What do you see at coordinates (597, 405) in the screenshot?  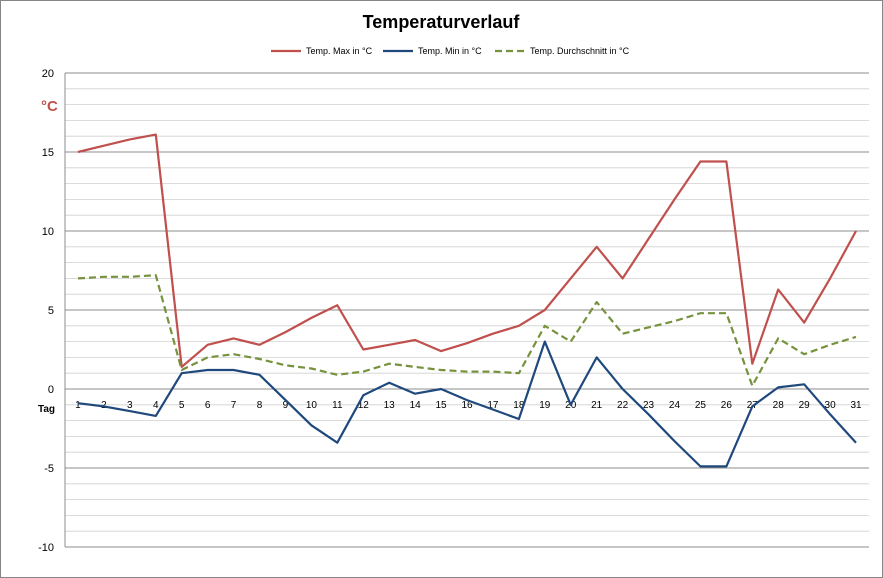 I see `x-tick-label: 21` at bounding box center [597, 405].